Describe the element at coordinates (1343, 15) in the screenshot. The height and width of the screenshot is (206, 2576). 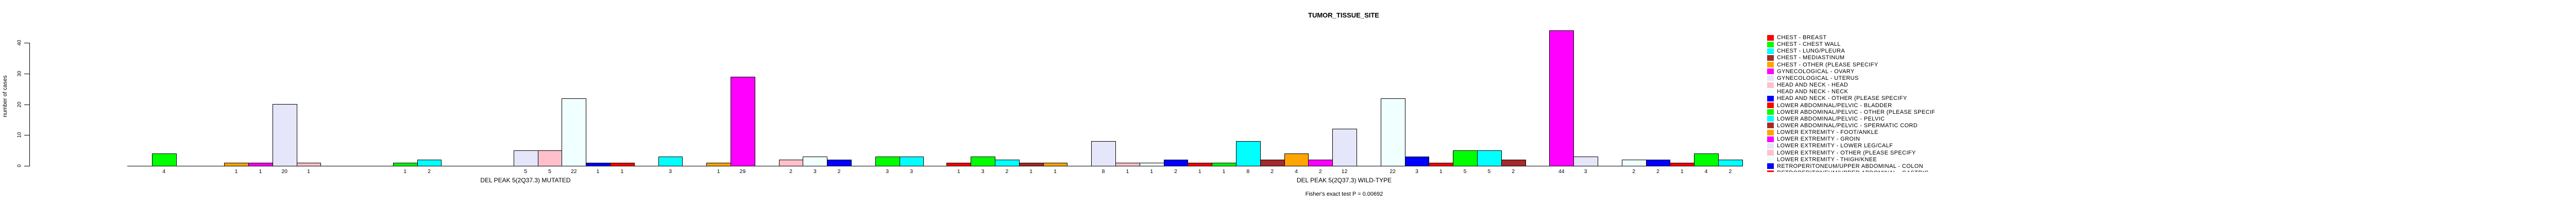
I see `chart-title: TUMOR_TISSUE_SITE` at that location.